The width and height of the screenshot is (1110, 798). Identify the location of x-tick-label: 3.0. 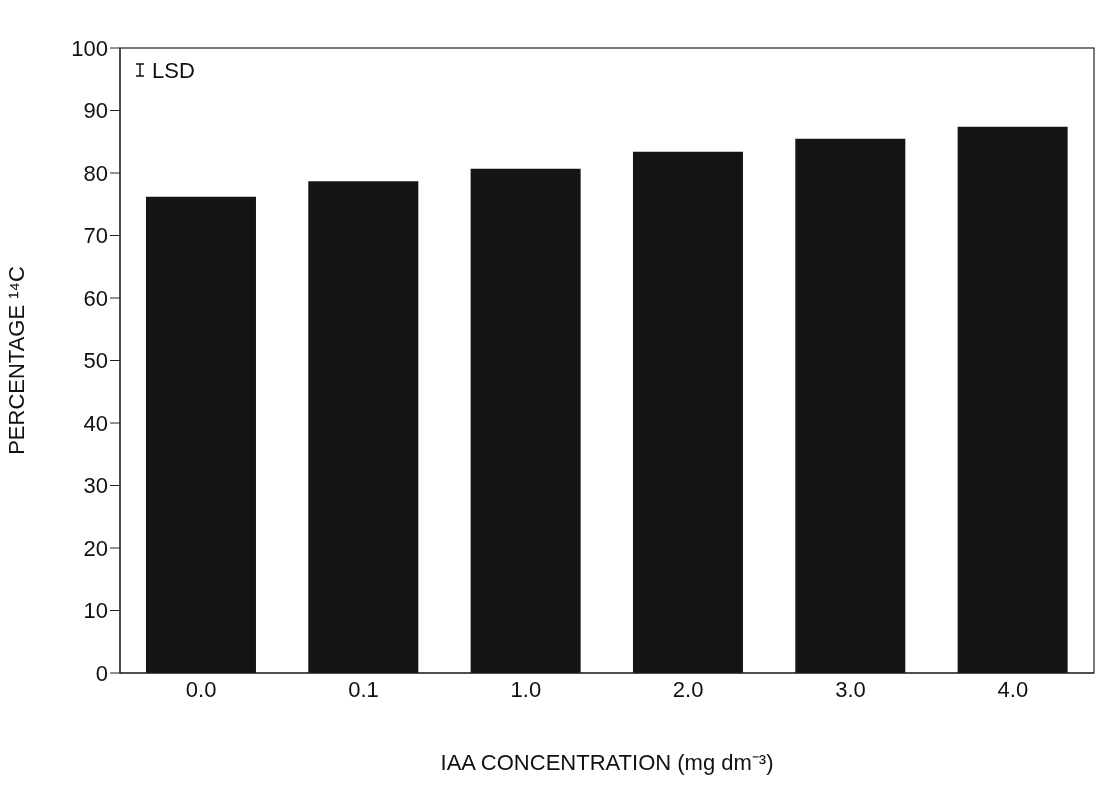
(850, 689).